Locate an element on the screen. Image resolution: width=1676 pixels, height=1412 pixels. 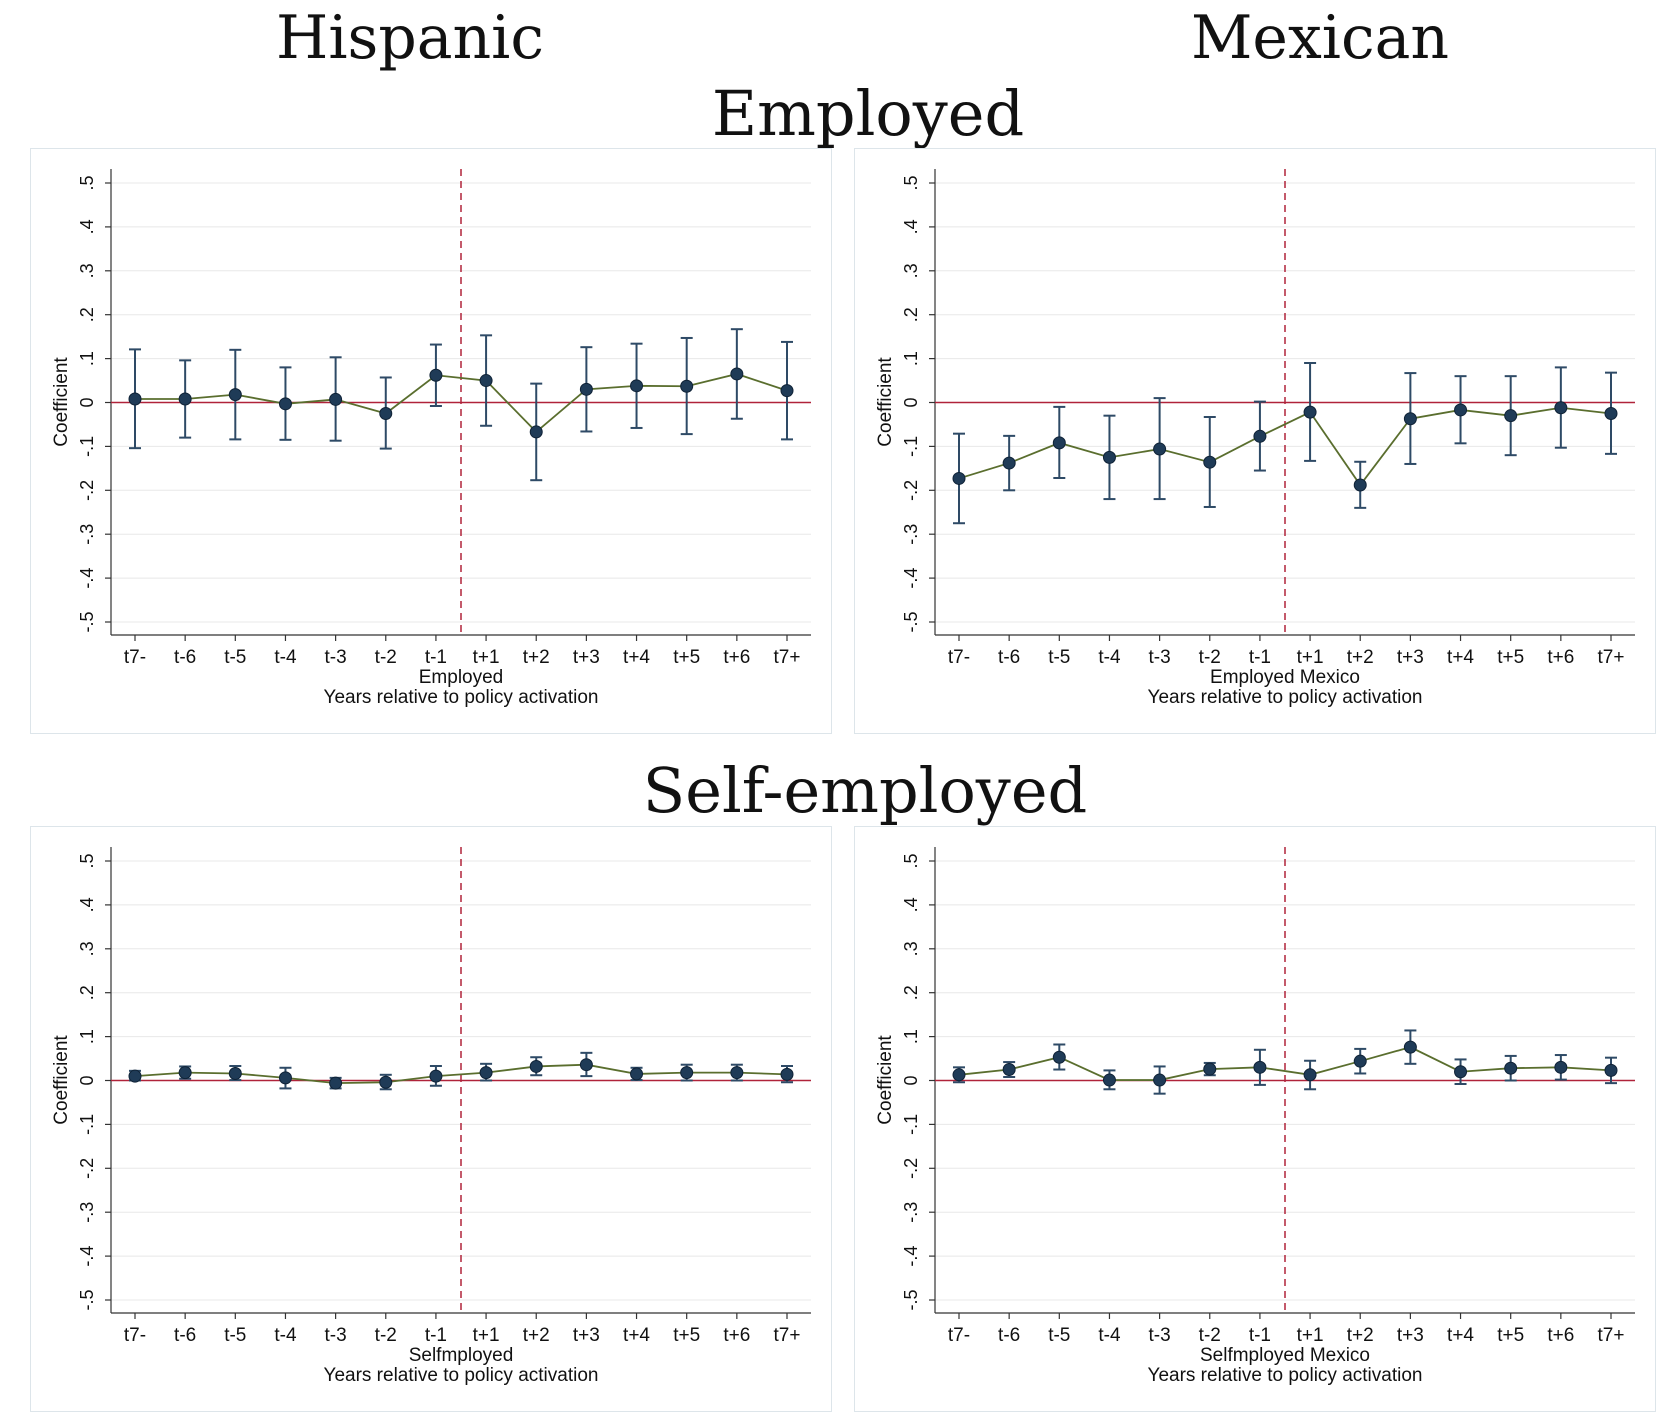
column-heading-hispanic: Hispanic is located at coordinates (410, 38).